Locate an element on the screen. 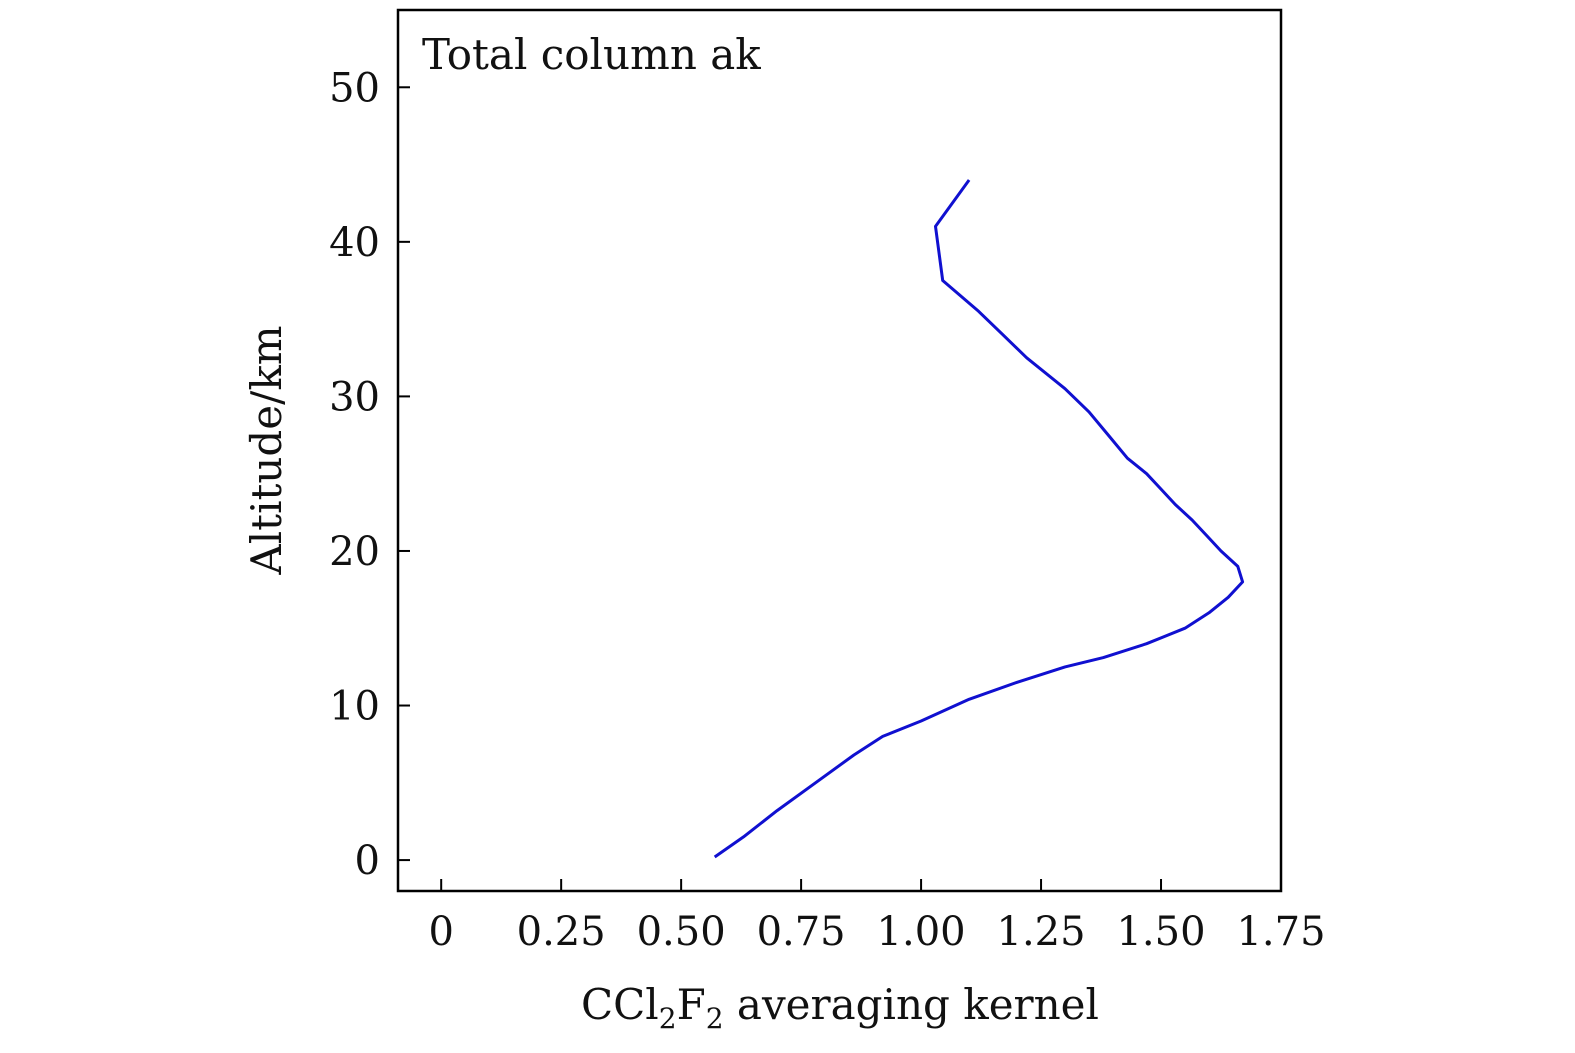 The image size is (1575, 1053). y-axis-title: Altitude/km is located at coordinates (266, 450).